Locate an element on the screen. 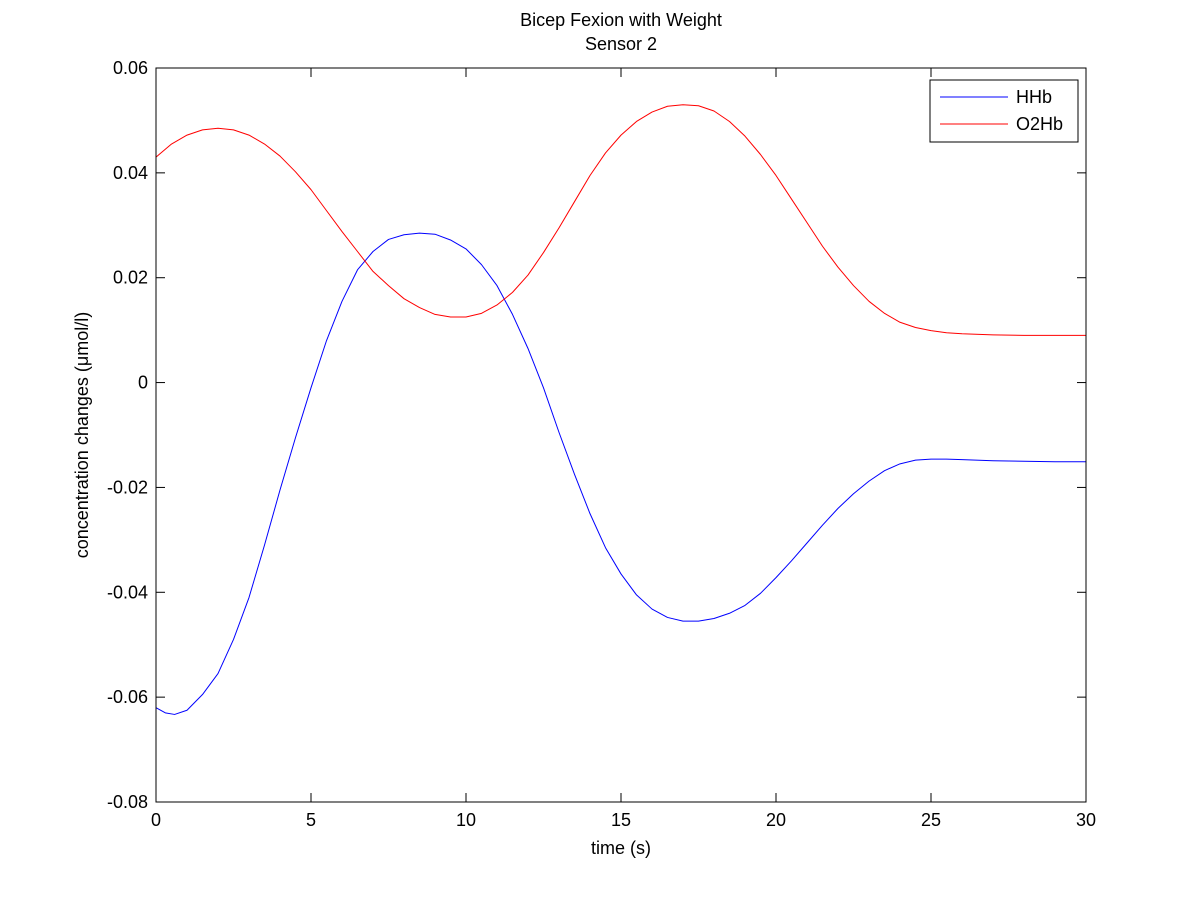  y-tick-label: -0.02 is located at coordinates (127, 487).